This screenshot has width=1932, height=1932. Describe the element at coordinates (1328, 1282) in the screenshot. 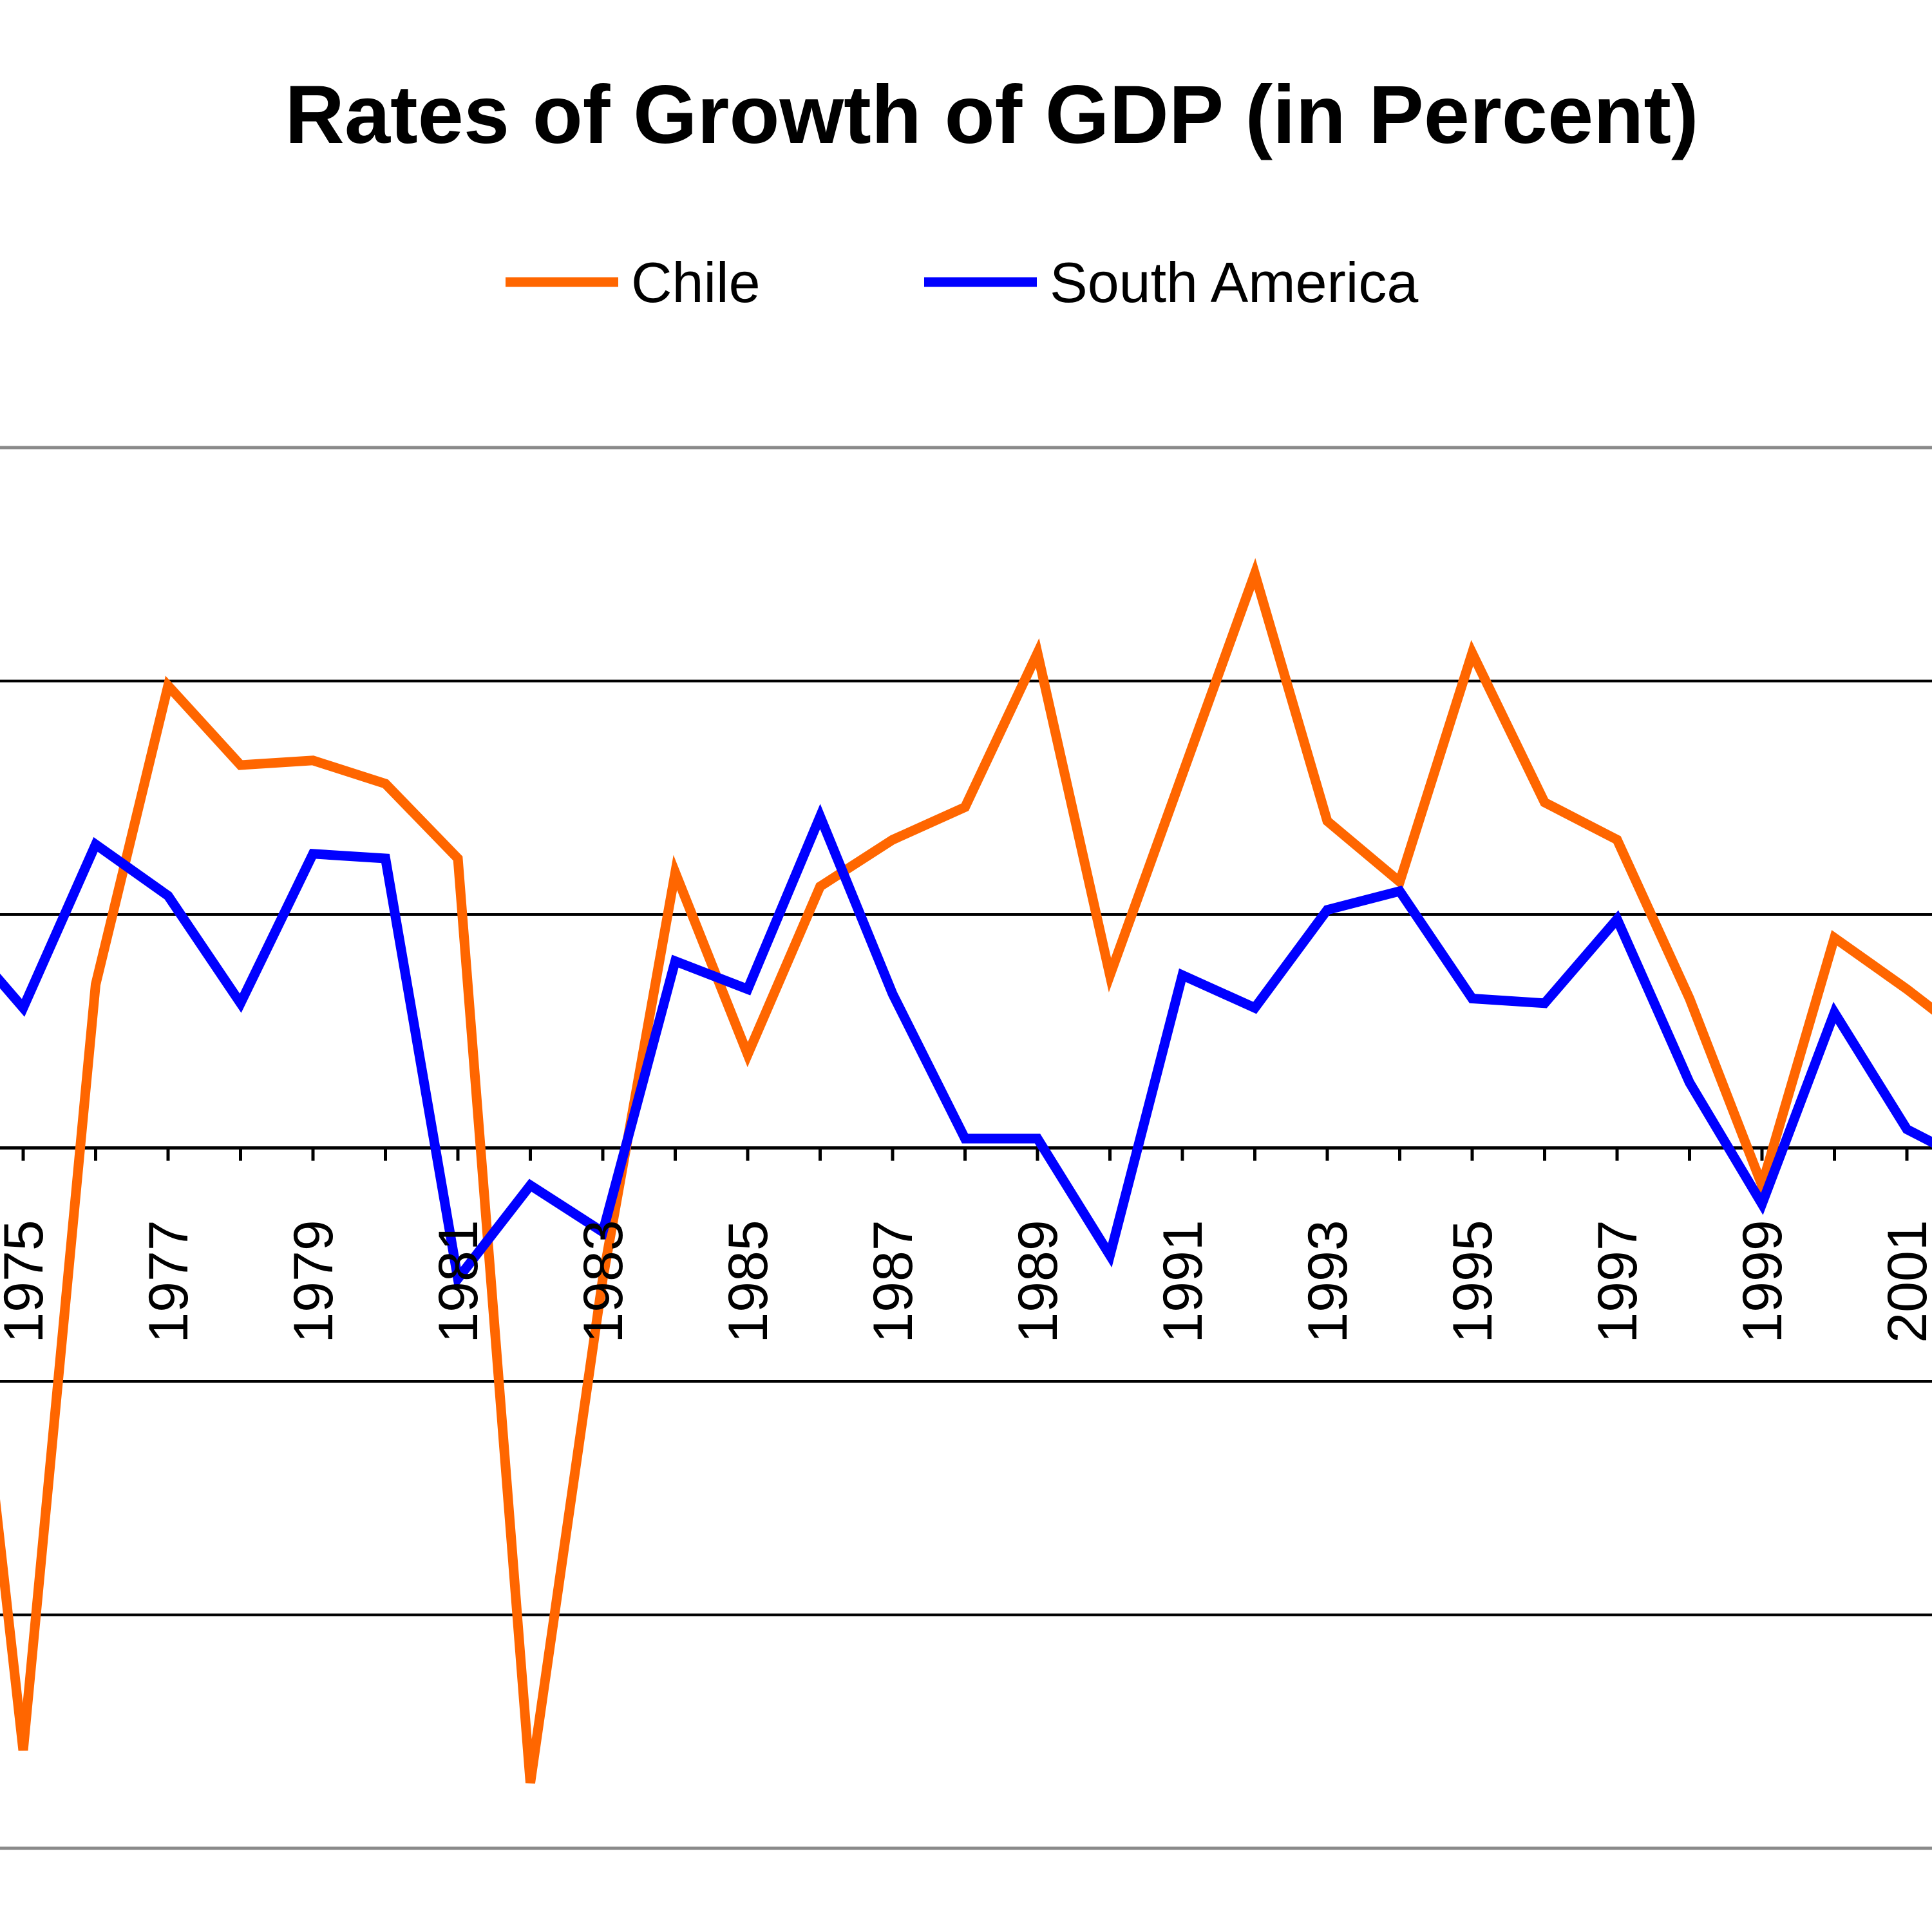

I see `x-tick-label-1993: 1993` at that location.